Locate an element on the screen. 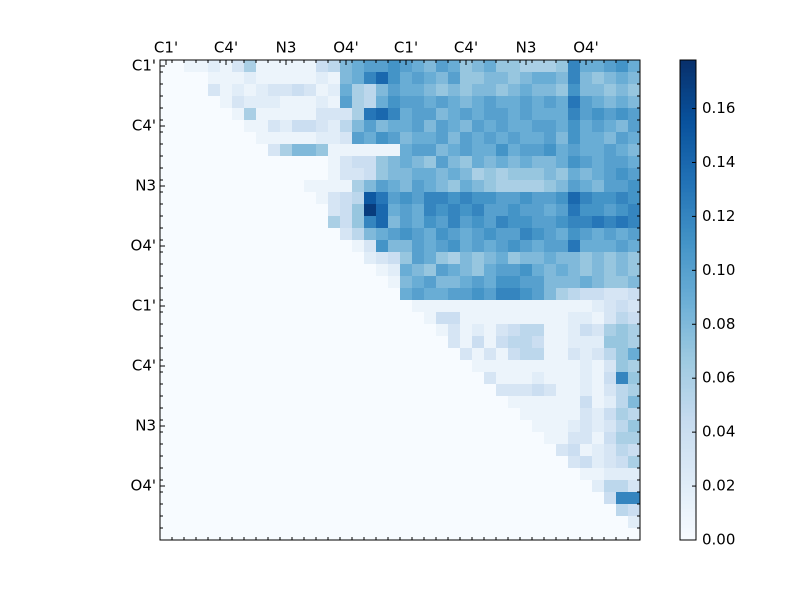 Image resolution: width=800 pixels, height=600 pixels. y-tick-label: C4' is located at coordinates (144, 366).